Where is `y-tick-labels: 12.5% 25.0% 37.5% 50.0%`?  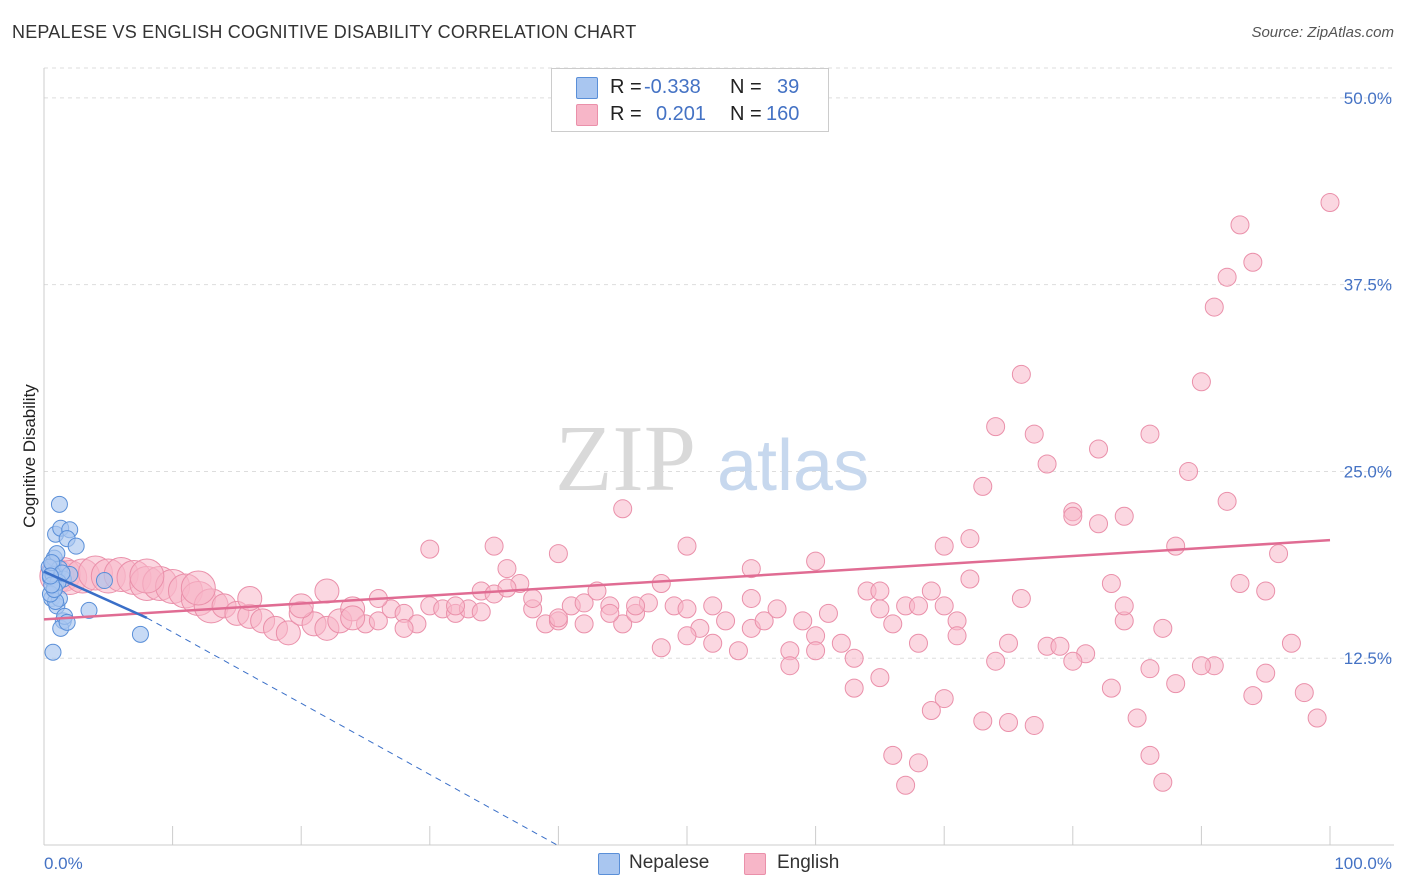 y-tick-labels: 12.5% 25.0% 37.5% 50.0% is located at coordinates (1368, 378).